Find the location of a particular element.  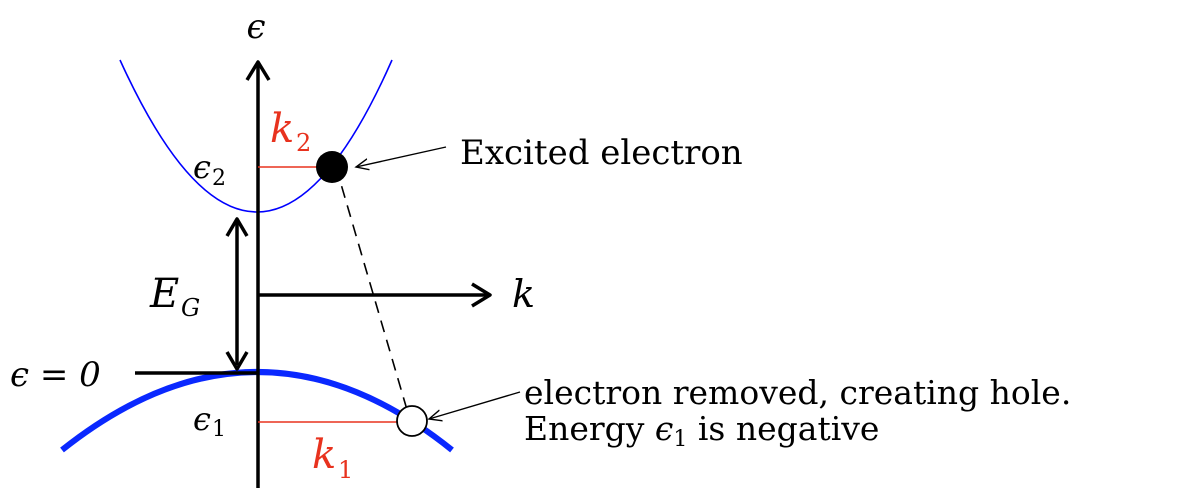

band-gap-arrowhead-bottom is located at coordinates (237, 361).